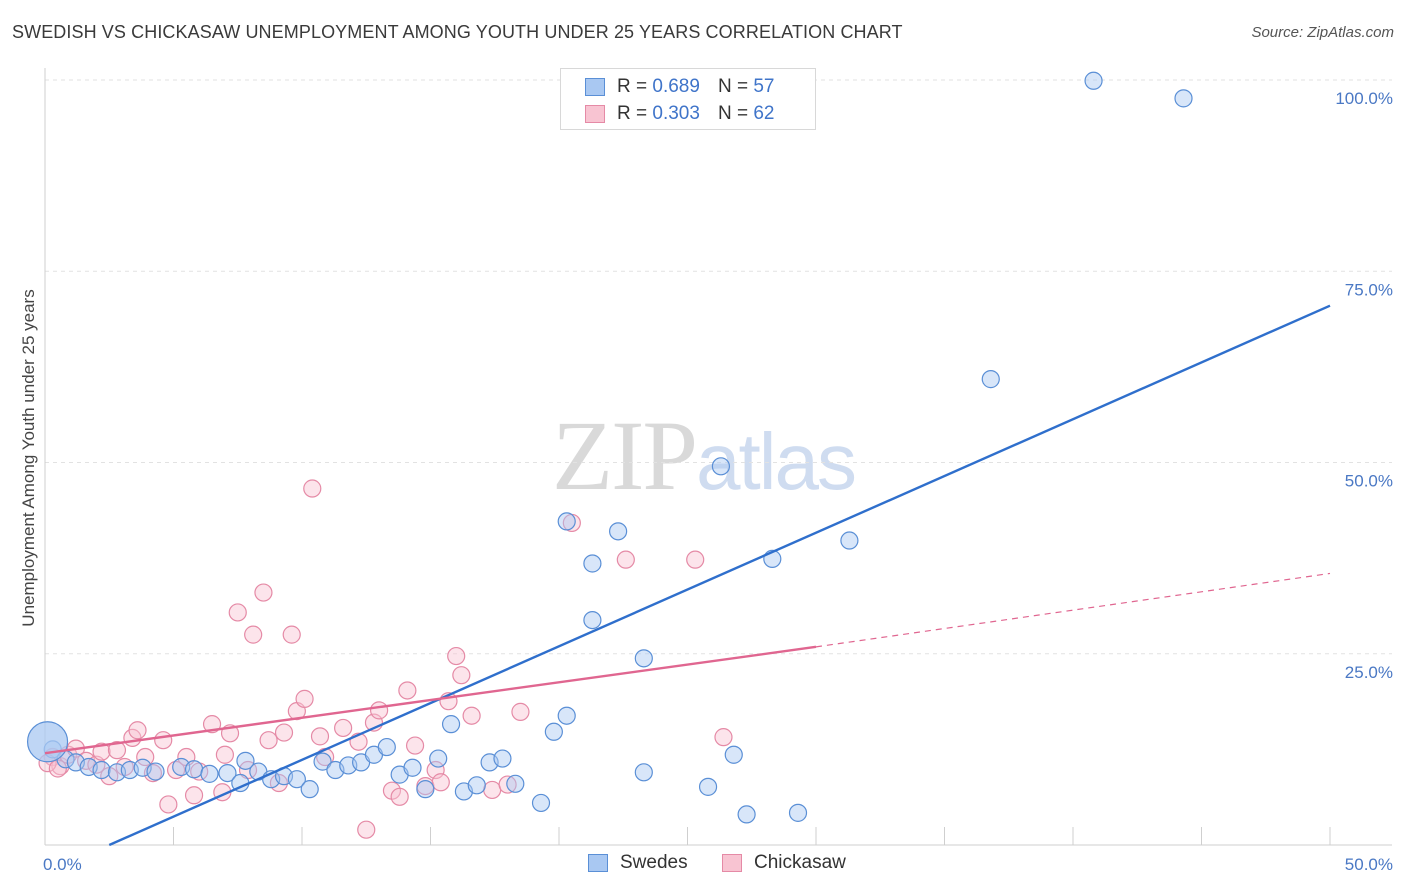 The width and height of the screenshot is (1406, 892). Describe the element at coordinates (62, 864) in the screenshot. I see `x-tick-label-0: 0.0%` at that location.